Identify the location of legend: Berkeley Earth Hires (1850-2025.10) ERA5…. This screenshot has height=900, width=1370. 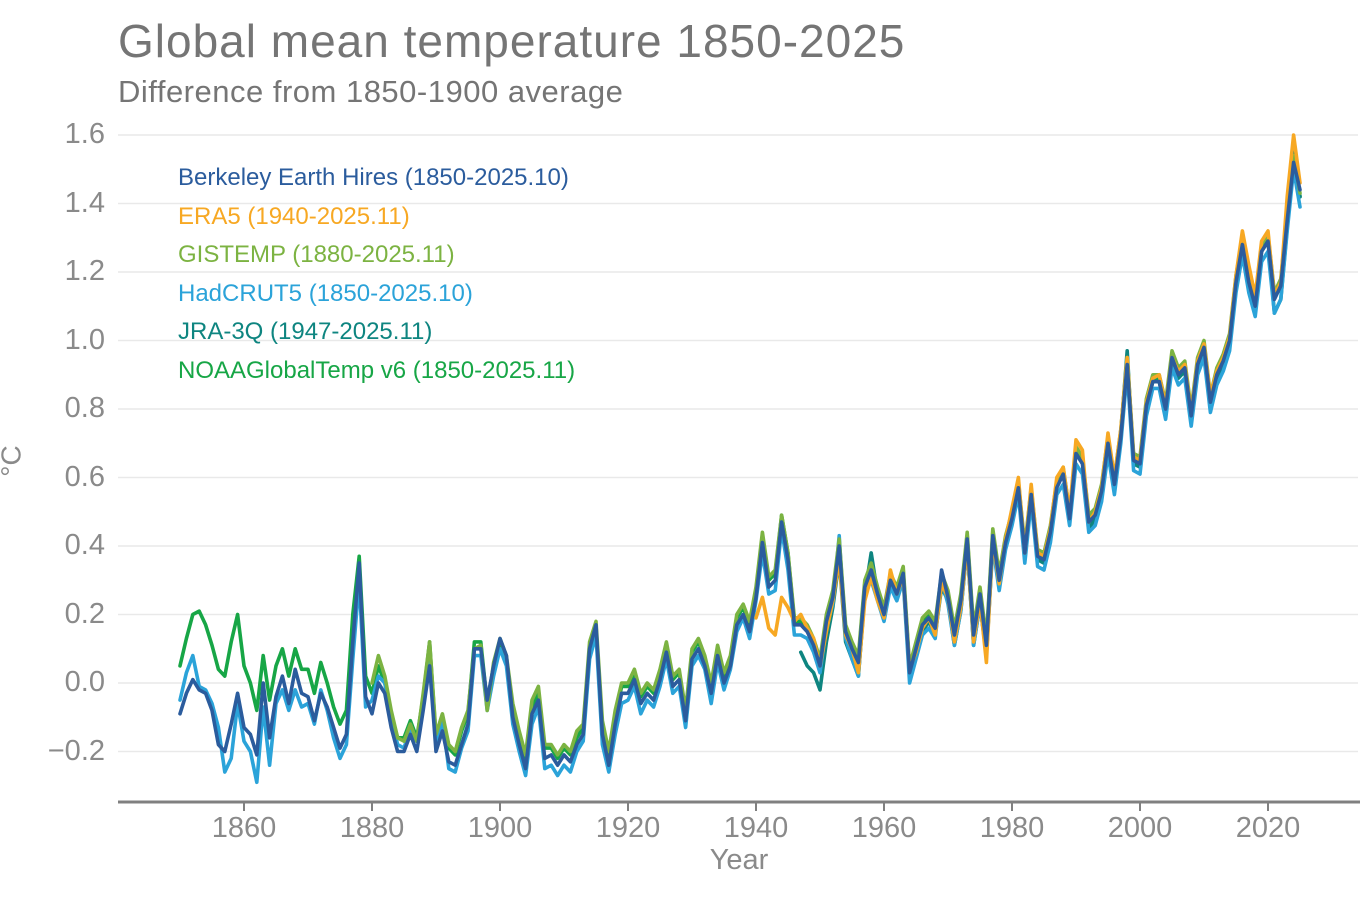
(376, 274).